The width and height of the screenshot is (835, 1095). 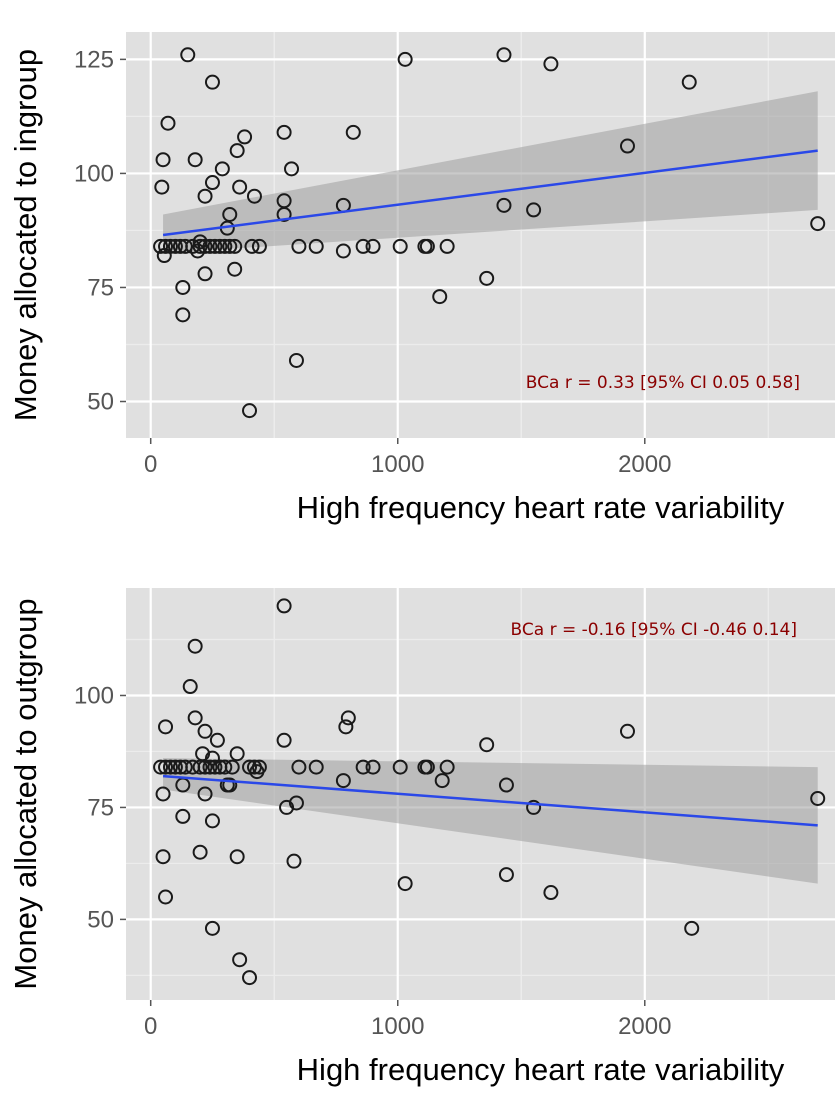 I want to click on chart-1-regression-line, so click(x=490, y=193).